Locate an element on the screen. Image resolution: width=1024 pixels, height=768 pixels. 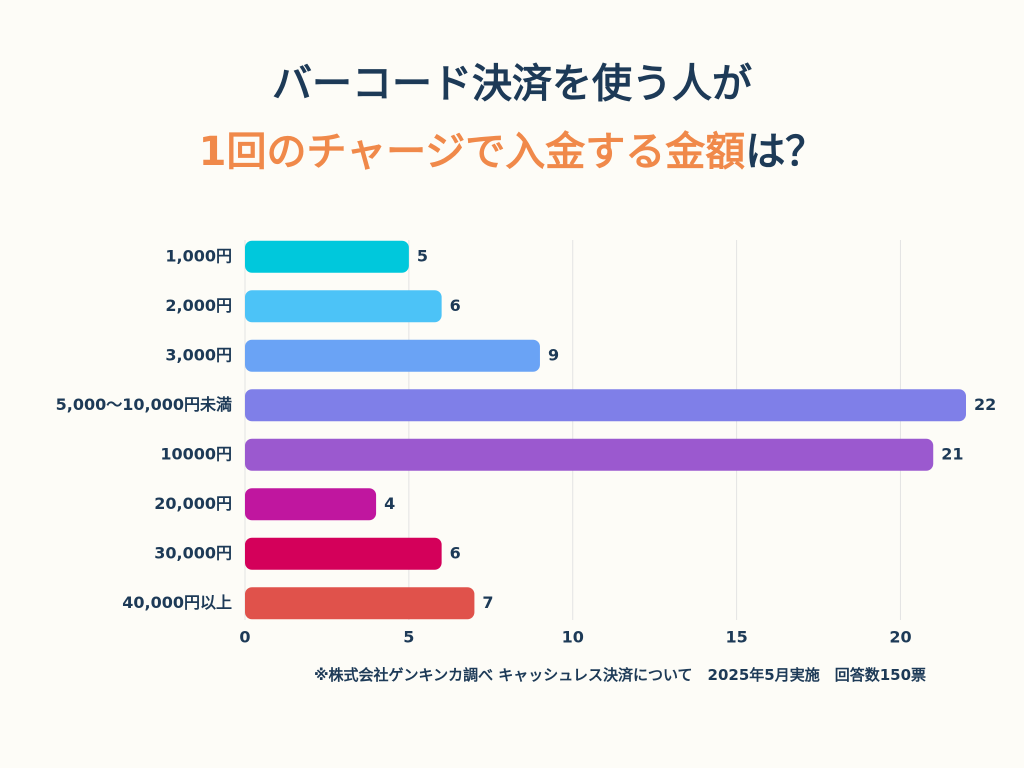
y-tick-label: 2,000円 is located at coordinates (198, 305).